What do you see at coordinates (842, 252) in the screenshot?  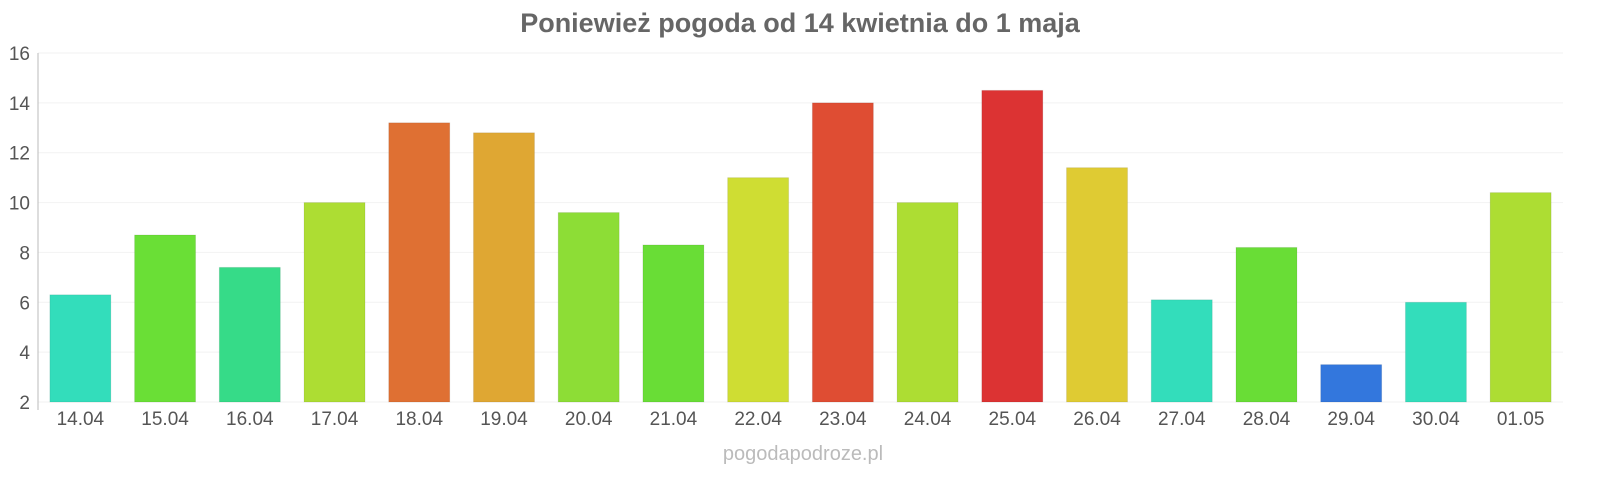 I see `bar-23.04` at bounding box center [842, 252].